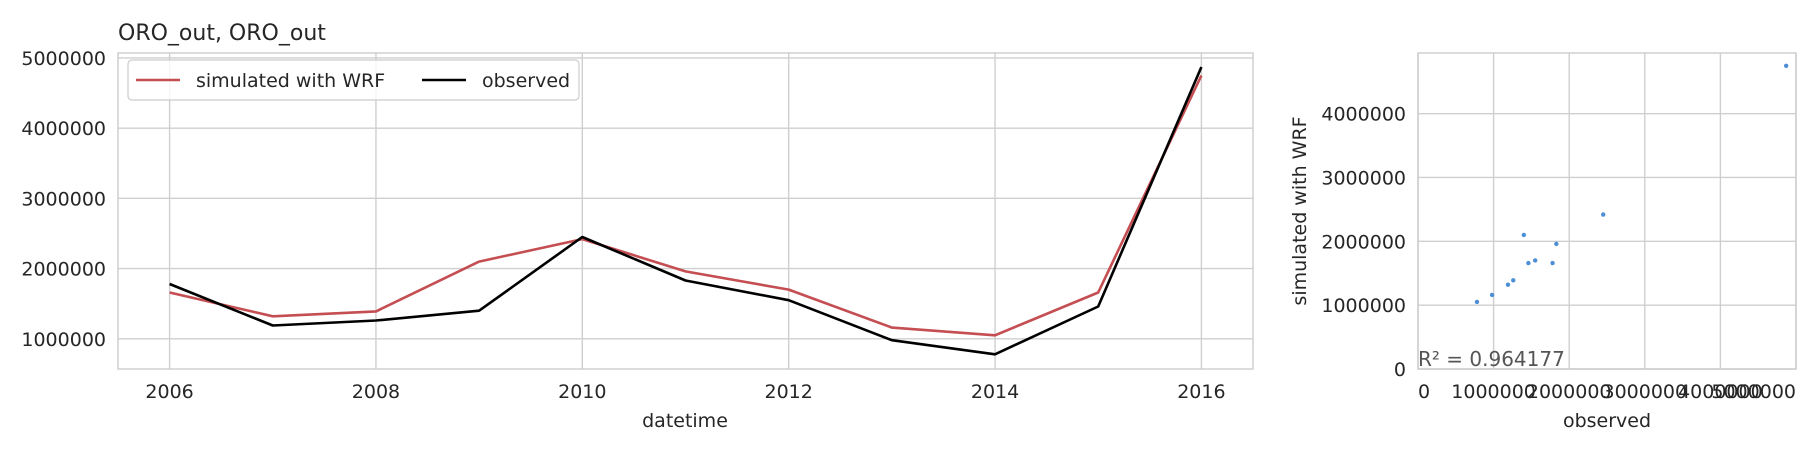 This screenshot has width=1800, height=450. Describe the element at coordinates (169, 392) in the screenshot. I see `x-tick-label: 2006` at that location.